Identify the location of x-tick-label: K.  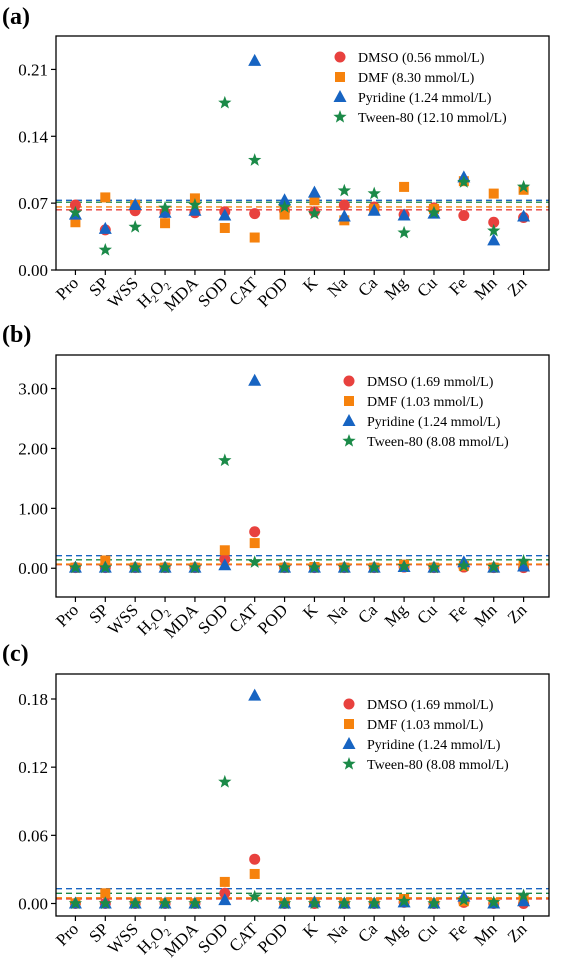
(310, 930).